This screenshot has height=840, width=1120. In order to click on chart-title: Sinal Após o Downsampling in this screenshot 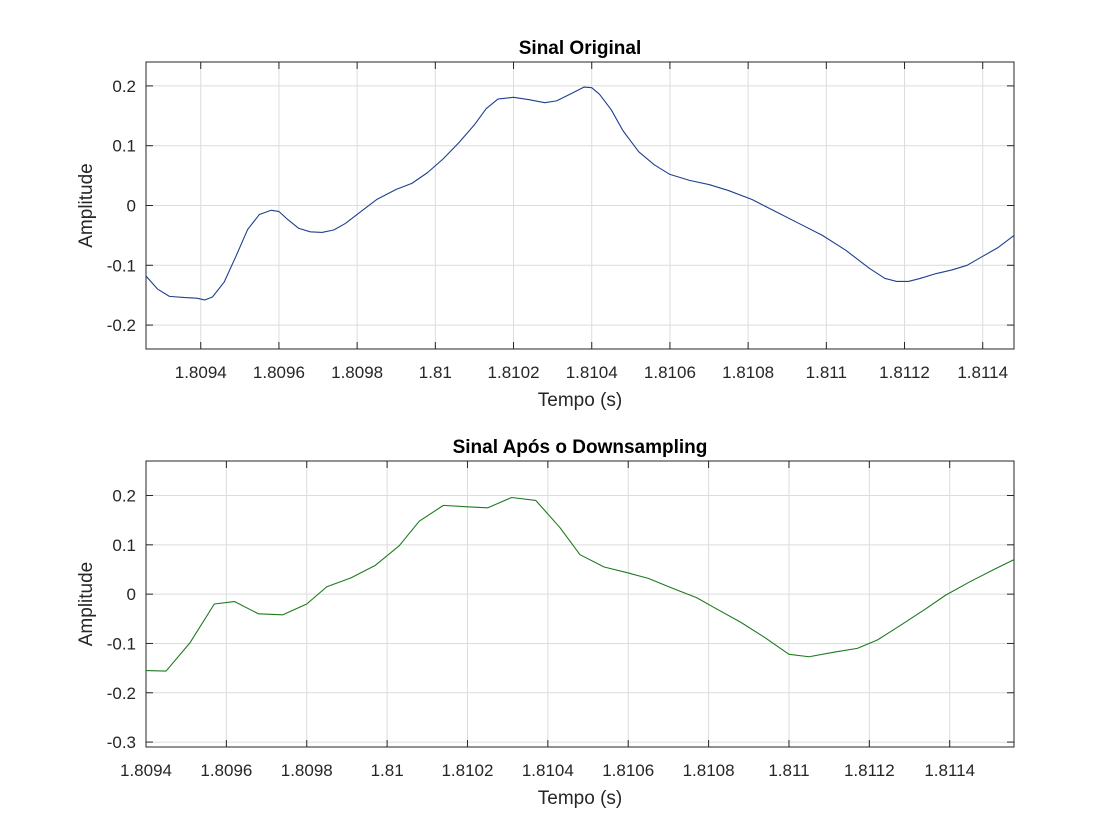, I will do `click(580, 447)`.